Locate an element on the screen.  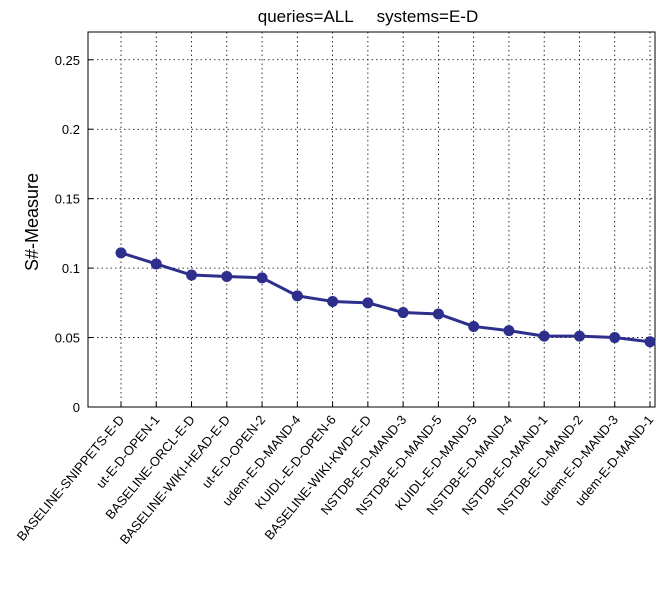
chart-title: queries=ALL systems=E-D is located at coordinates (368, 16).